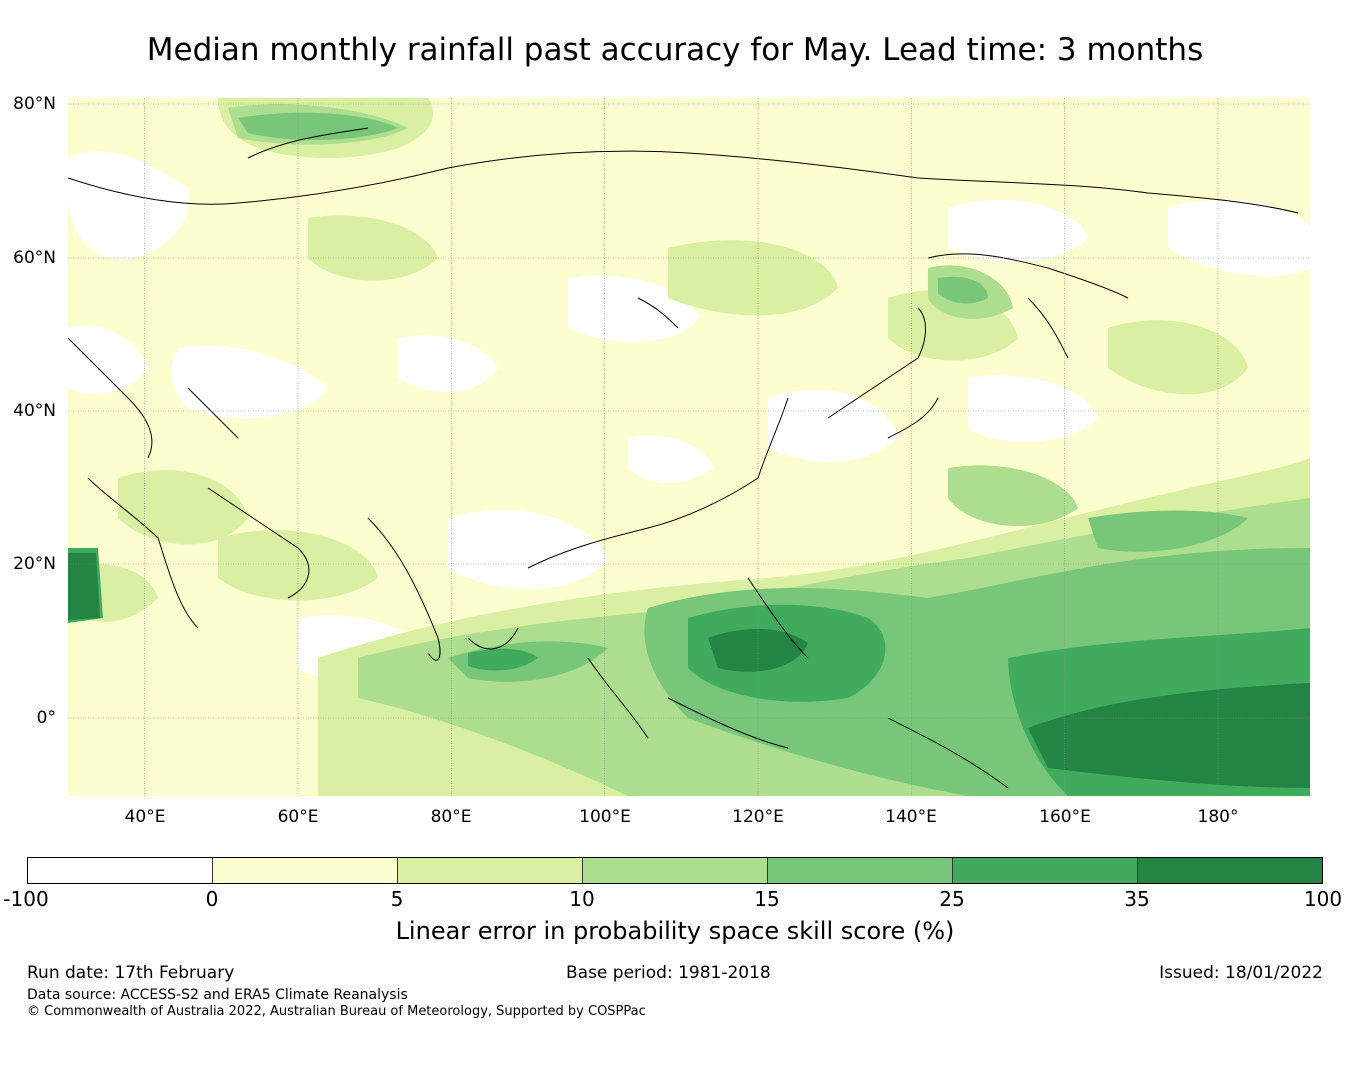 Image resolution: width=1350 pixels, height=1065 pixels. I want to click on lat-label-80n: 80°N, so click(34, 104).